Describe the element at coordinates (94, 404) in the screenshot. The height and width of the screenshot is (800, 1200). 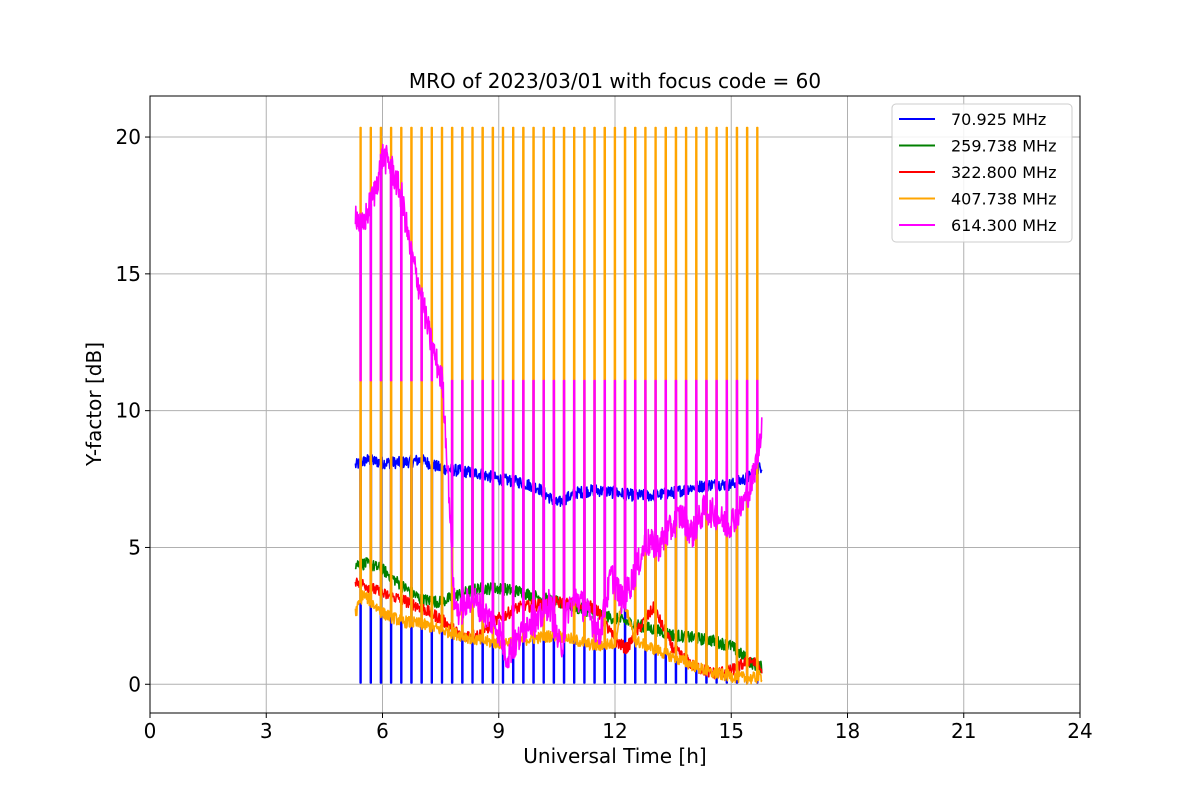
I see `y-axis-label: Y-factor [dB]` at that location.